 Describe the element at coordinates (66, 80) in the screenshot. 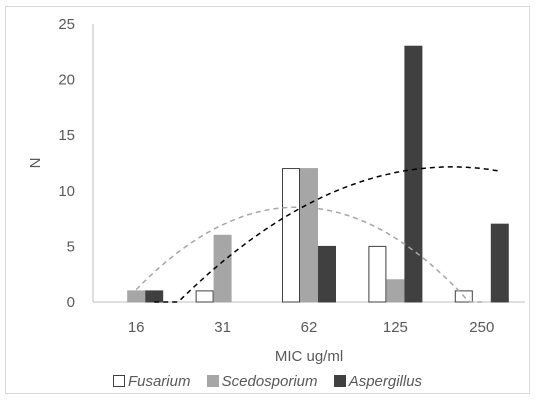

I see `y-tick-label: 20` at that location.